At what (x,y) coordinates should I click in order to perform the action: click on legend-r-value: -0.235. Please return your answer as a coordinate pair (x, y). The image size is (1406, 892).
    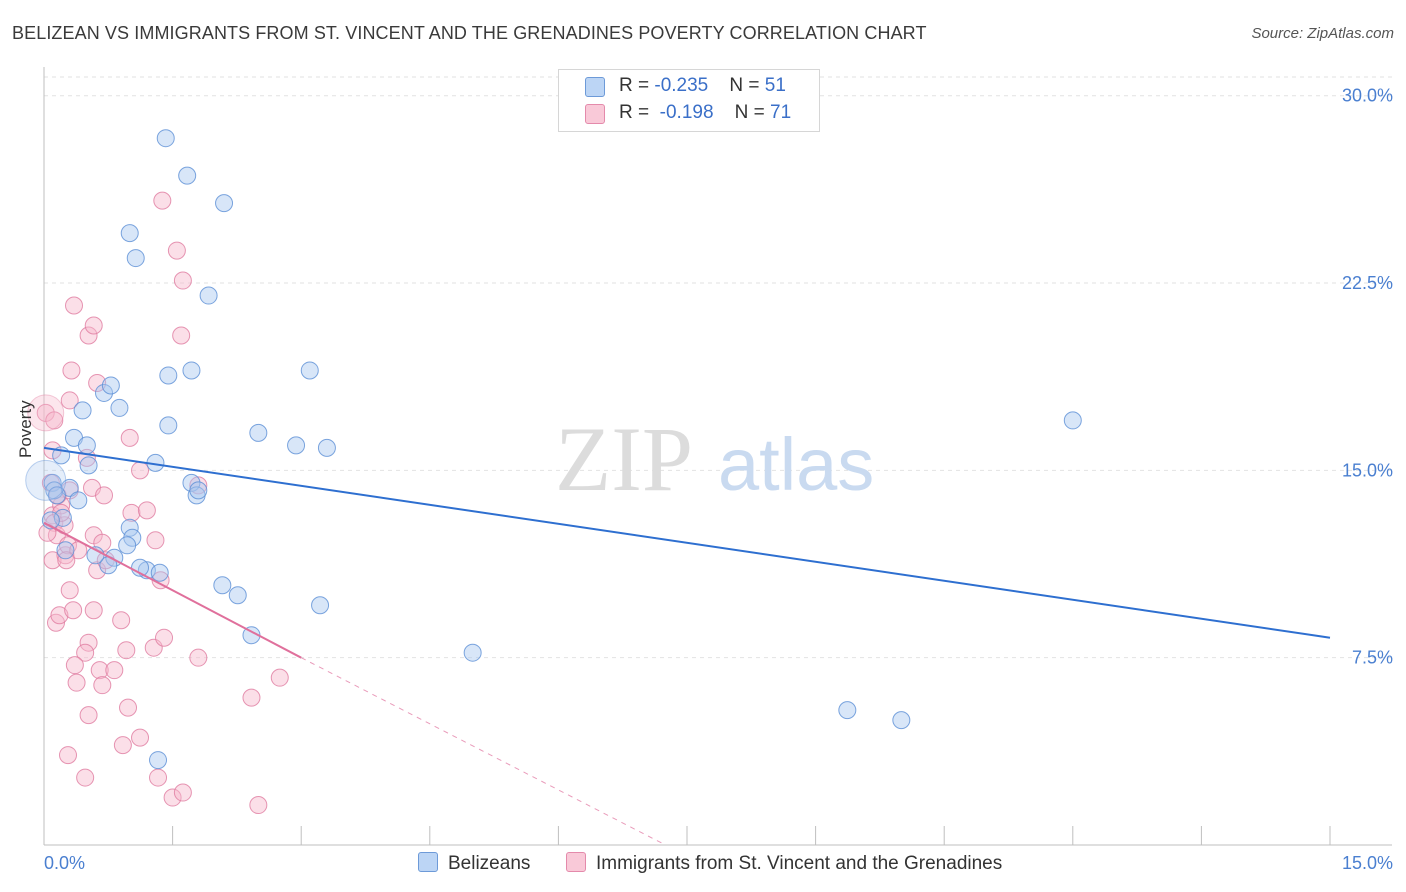
    Looking at the image, I should click on (681, 85).